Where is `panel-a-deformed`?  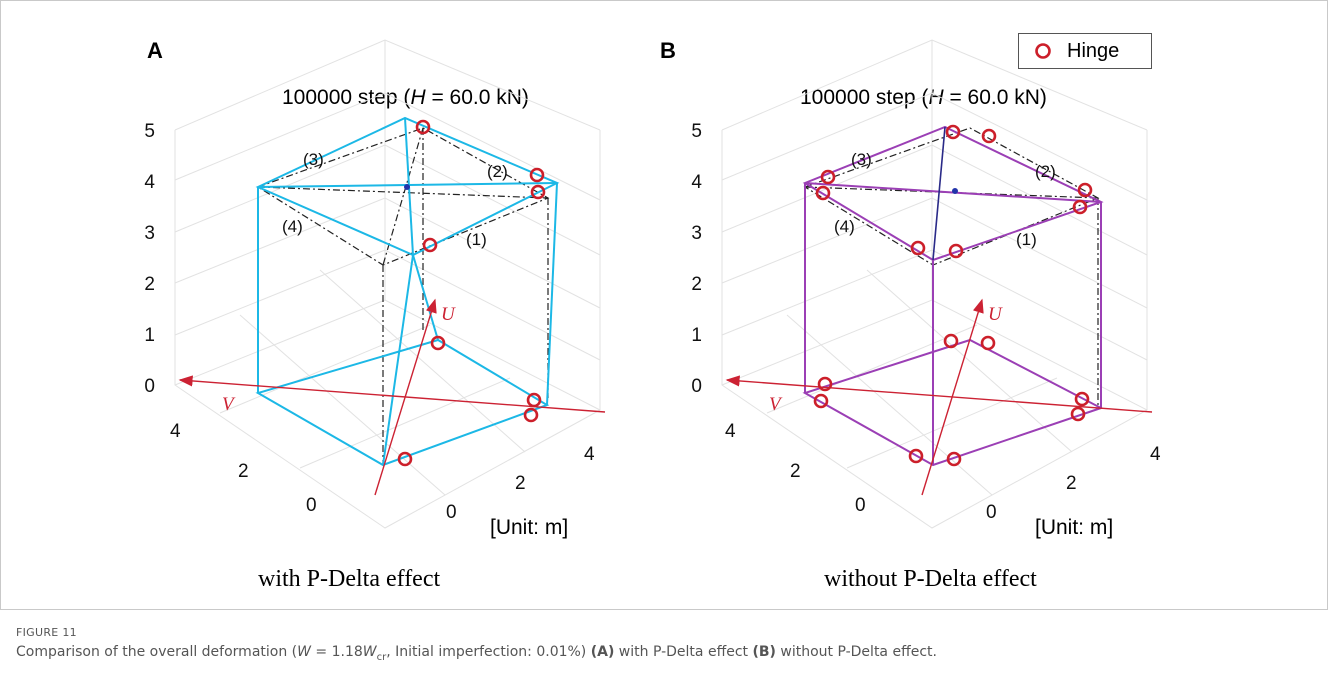
panel-a-deformed is located at coordinates (407, 291).